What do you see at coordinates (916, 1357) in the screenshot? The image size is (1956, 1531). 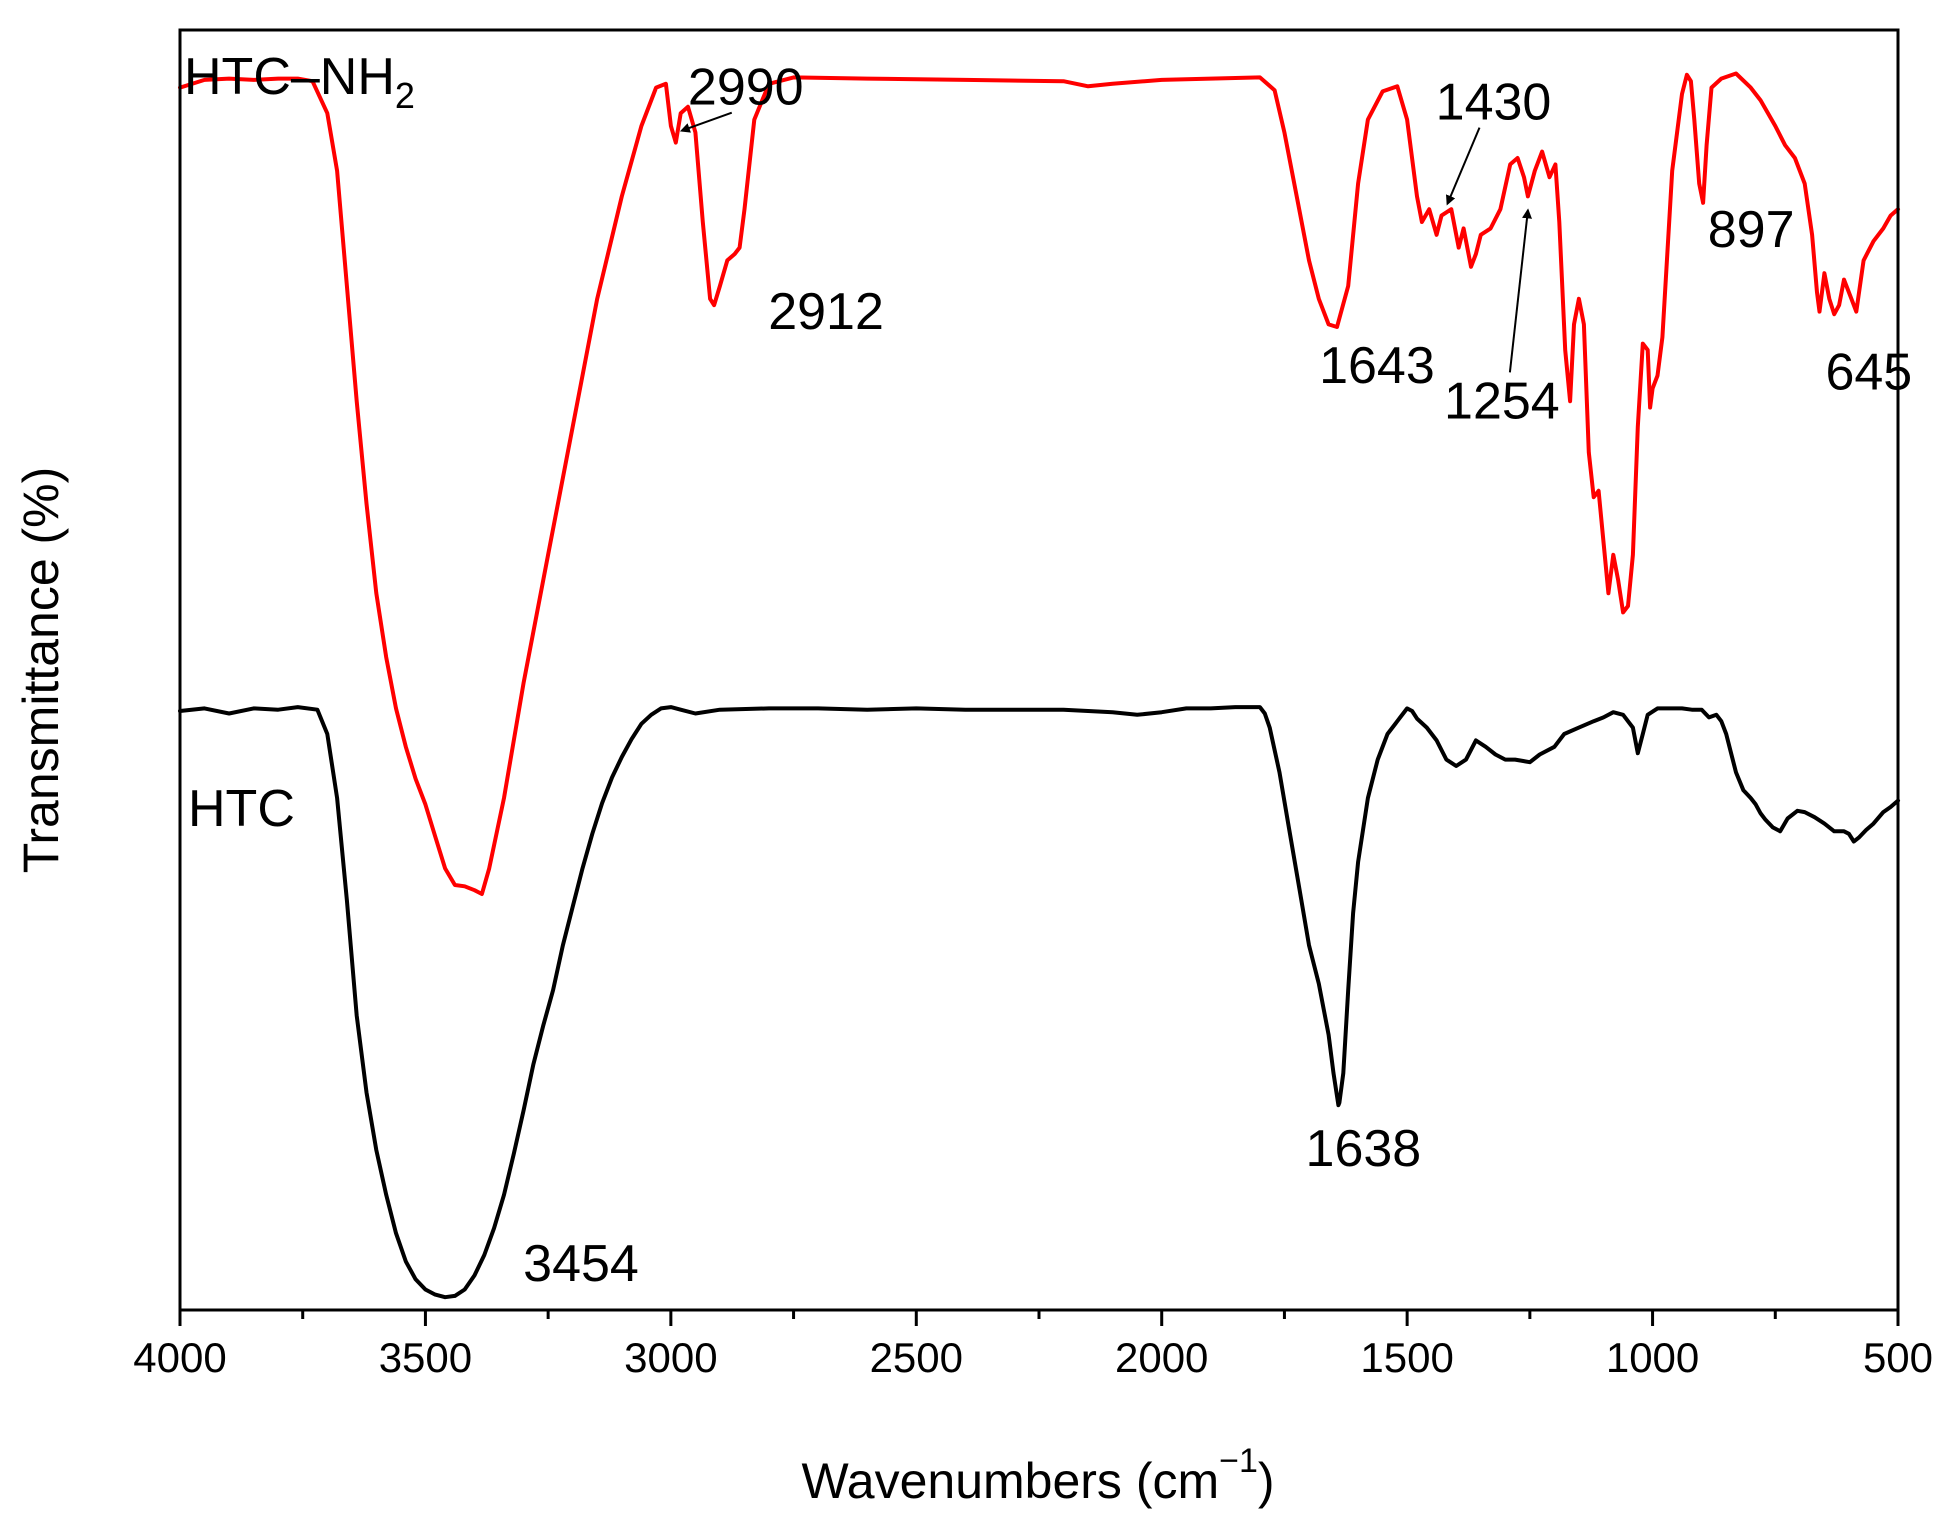 I see `x-tick-label: 2500` at bounding box center [916, 1357].